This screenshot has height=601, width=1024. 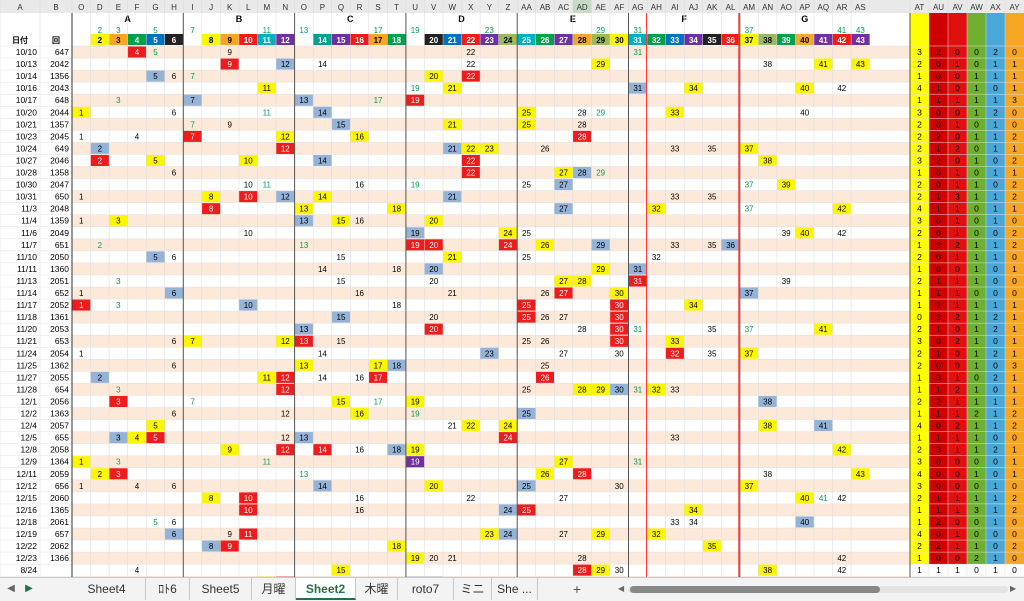 I want to click on number-cell: 3, so click(x=118, y=281).